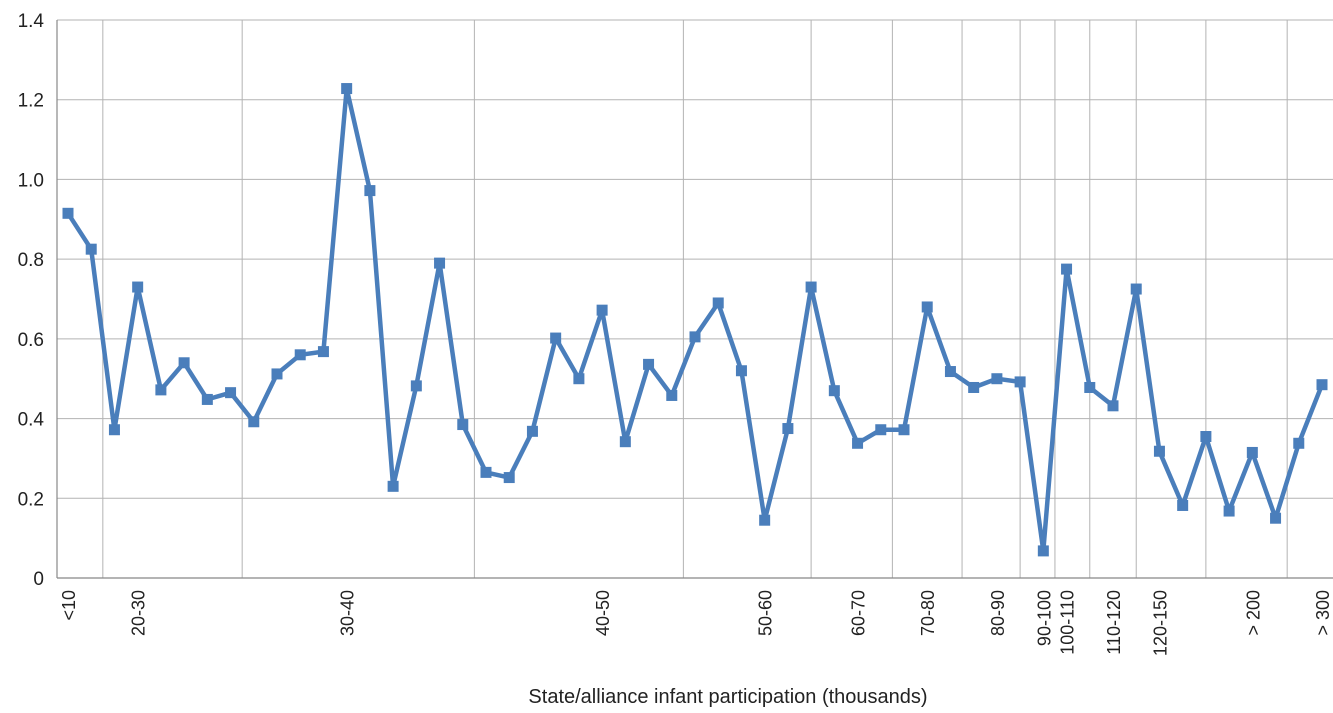 The image size is (1333, 713). What do you see at coordinates (1114, 622) in the screenshot?
I see `x-tick-label: 110-120` at bounding box center [1114, 622].